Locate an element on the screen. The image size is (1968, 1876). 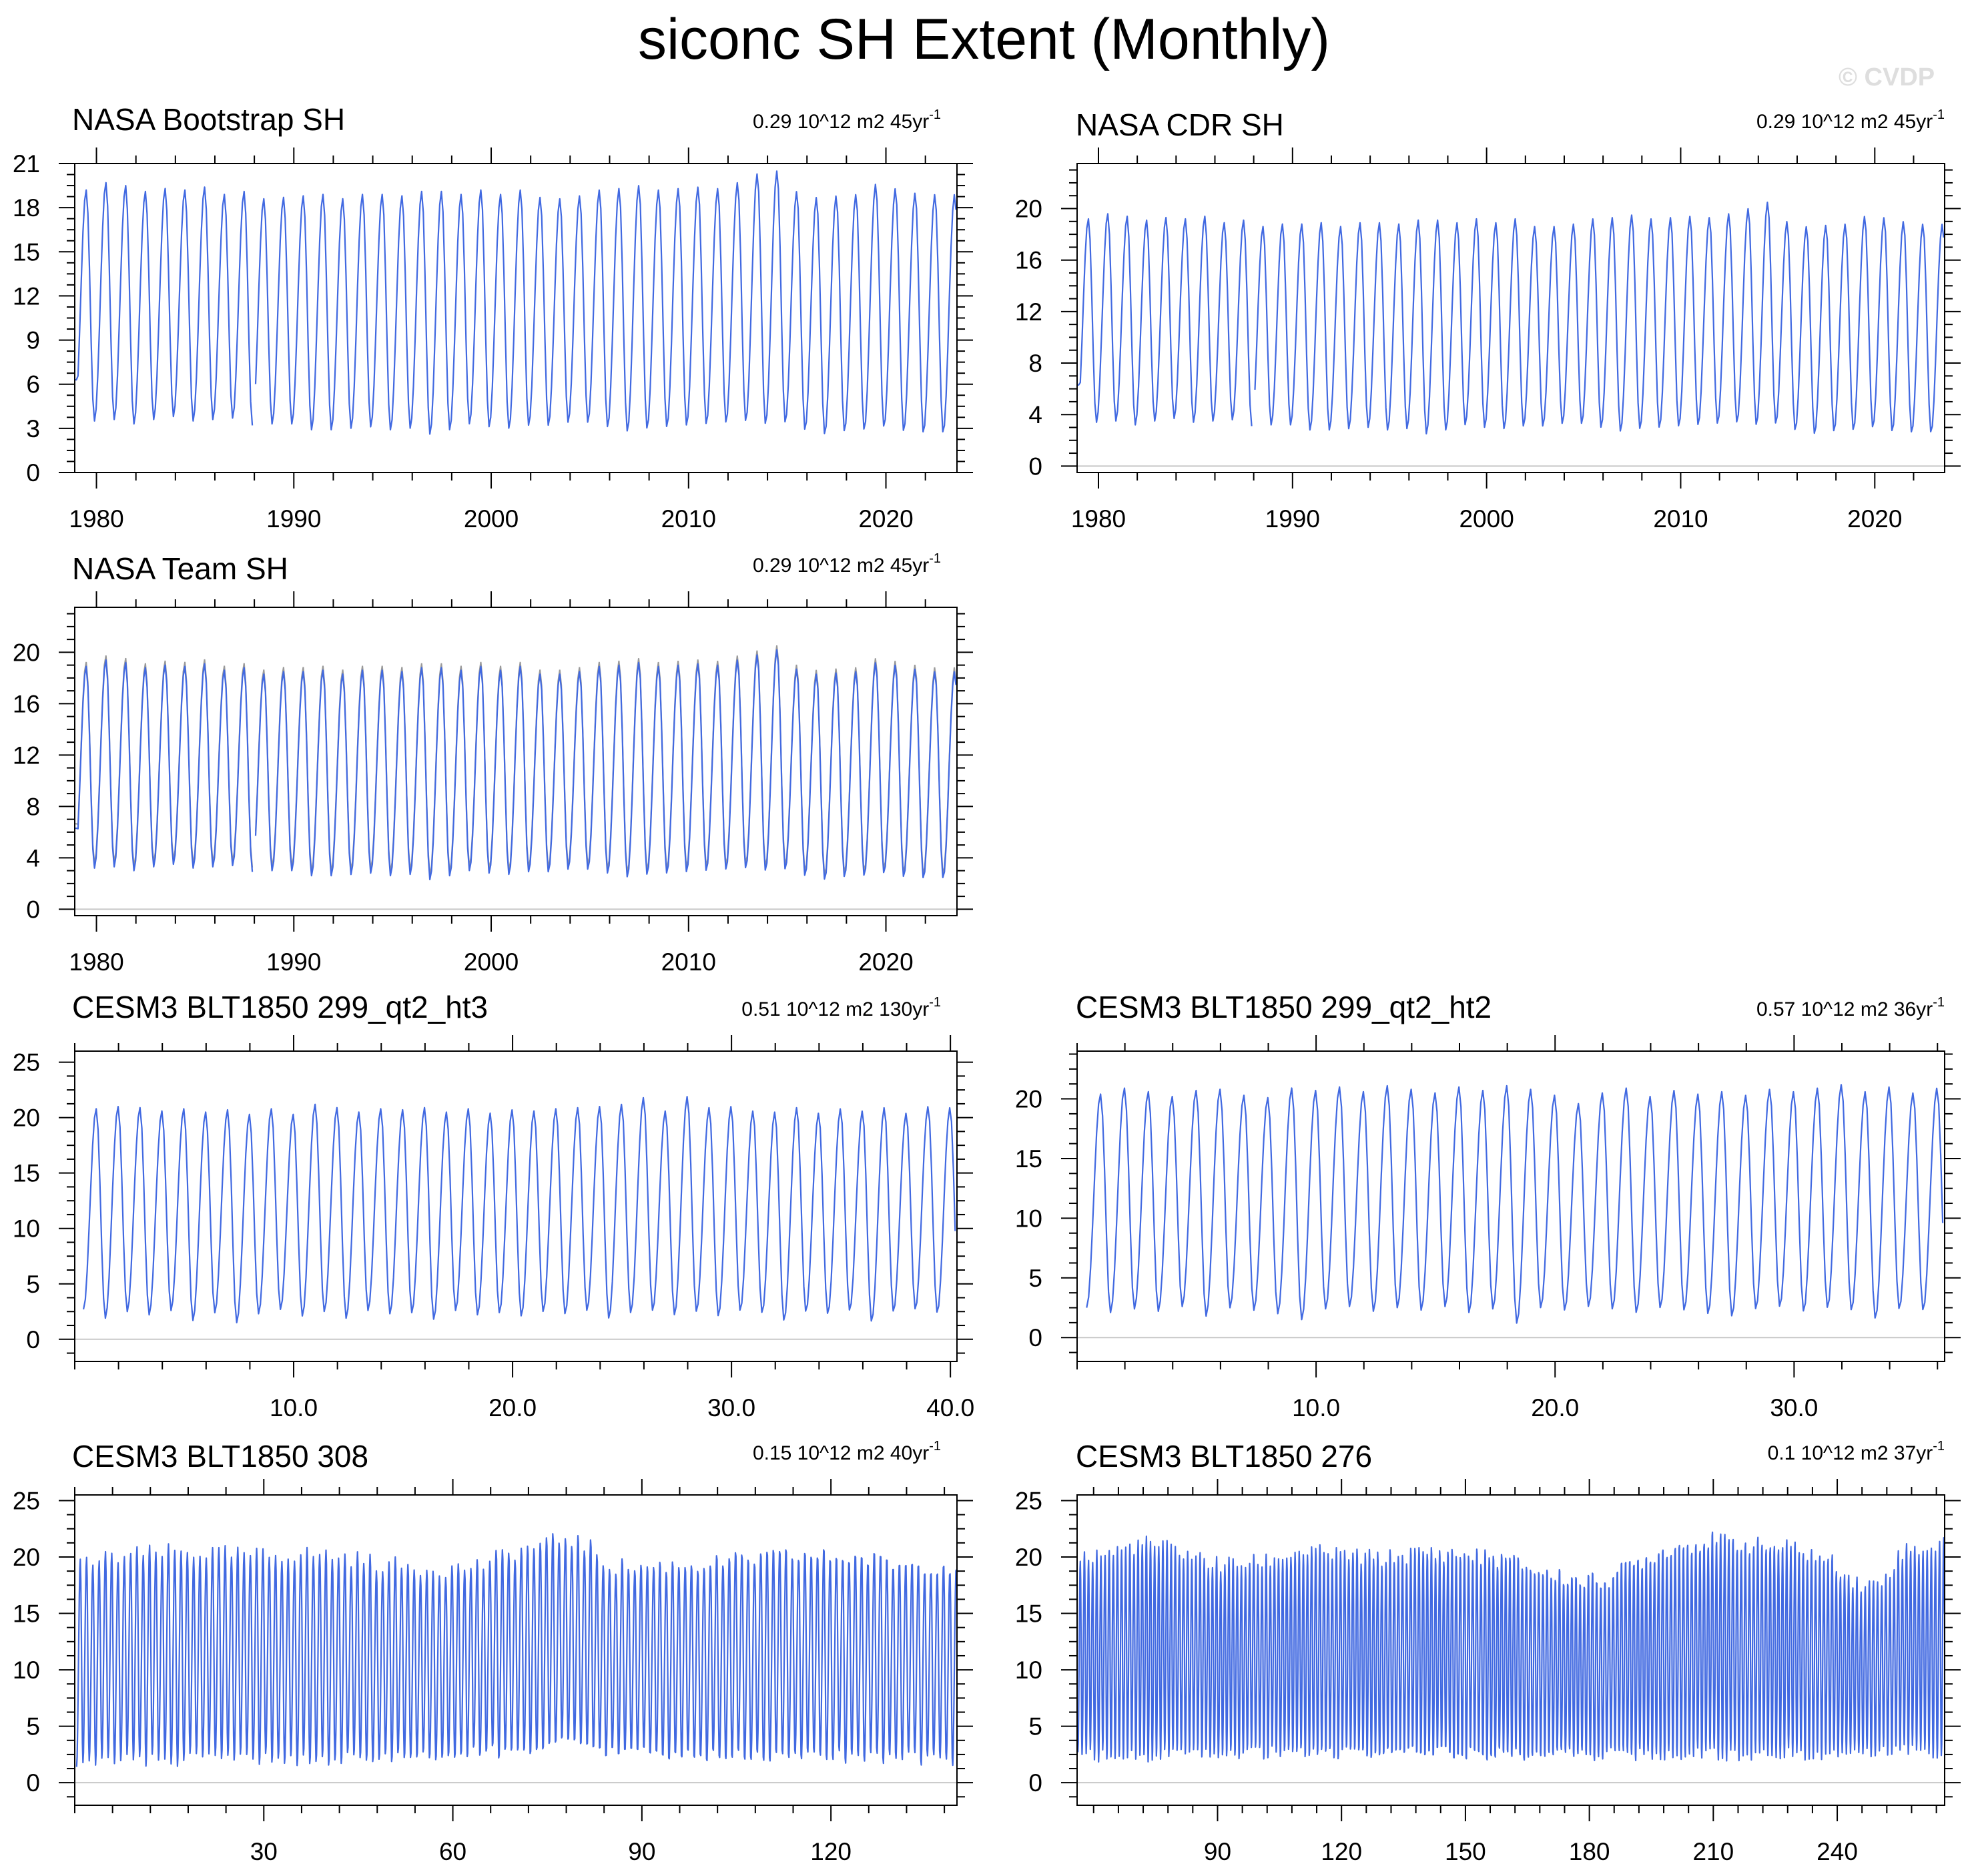
panel-trend-label: 0.51 10^12 m2 130yr-1 is located at coordinates (841, 1008).